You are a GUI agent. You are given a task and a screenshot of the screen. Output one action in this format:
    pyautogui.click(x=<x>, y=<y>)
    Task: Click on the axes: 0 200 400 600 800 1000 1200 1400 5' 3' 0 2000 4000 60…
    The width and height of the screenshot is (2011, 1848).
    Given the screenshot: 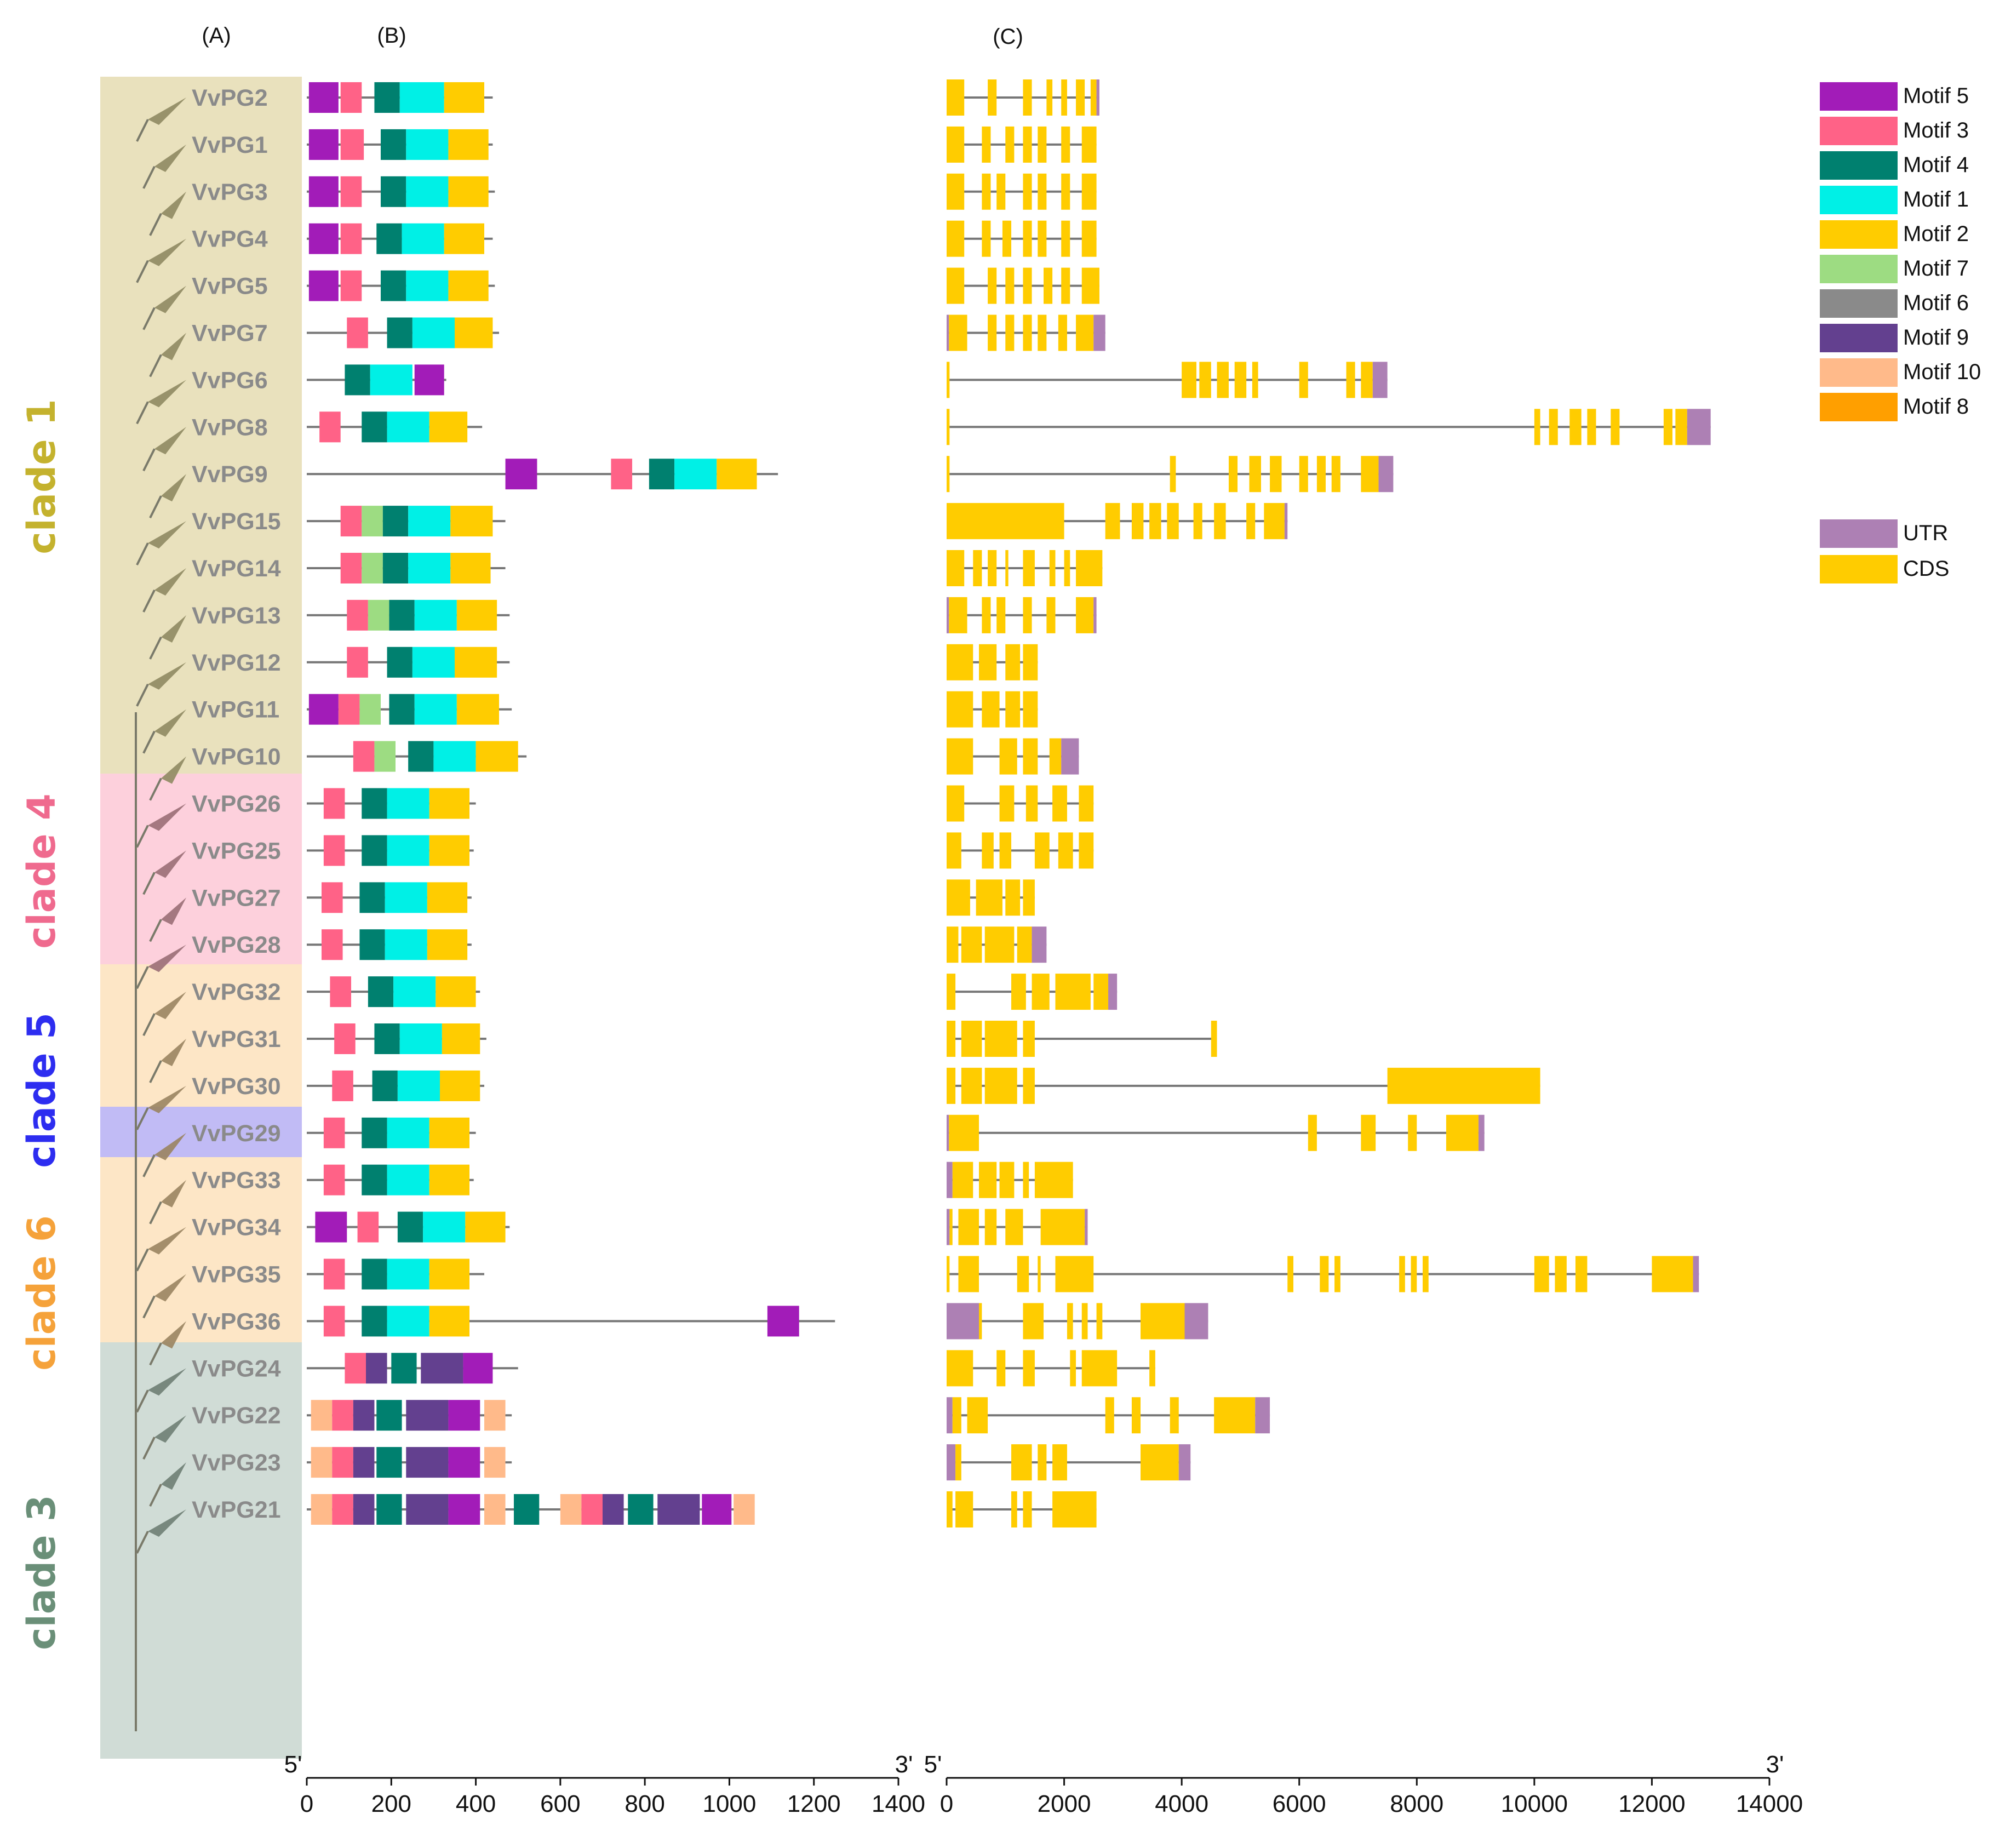 What is the action you would take?
    pyautogui.click(x=1043, y=1784)
    